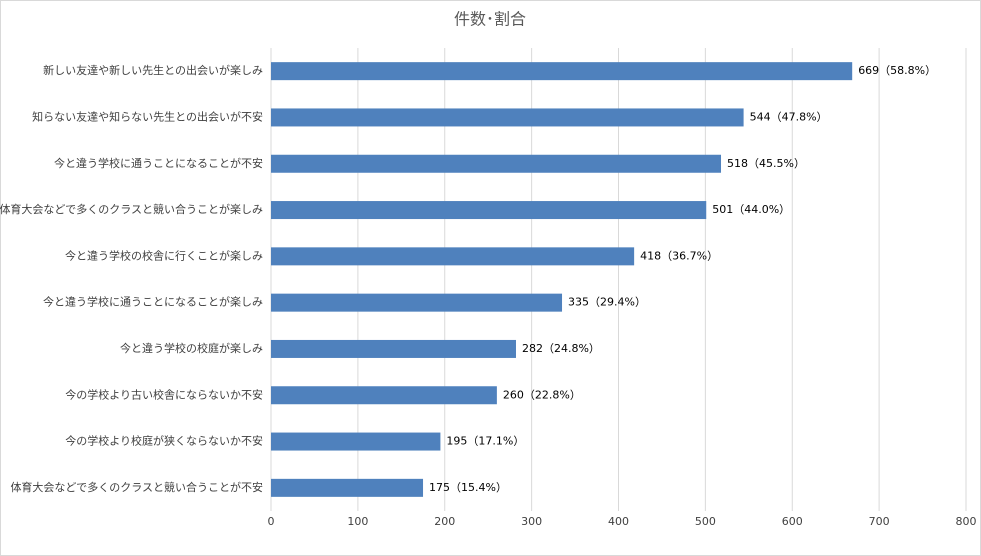  What do you see at coordinates (153, 302) in the screenshot?
I see `y-tick-label: 今と違う学校に通うことになることが楽しみ` at bounding box center [153, 302].